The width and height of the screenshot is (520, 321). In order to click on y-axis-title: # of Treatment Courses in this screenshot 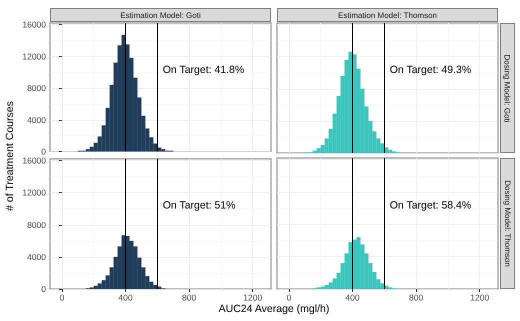, I will do `click(10, 156)`.